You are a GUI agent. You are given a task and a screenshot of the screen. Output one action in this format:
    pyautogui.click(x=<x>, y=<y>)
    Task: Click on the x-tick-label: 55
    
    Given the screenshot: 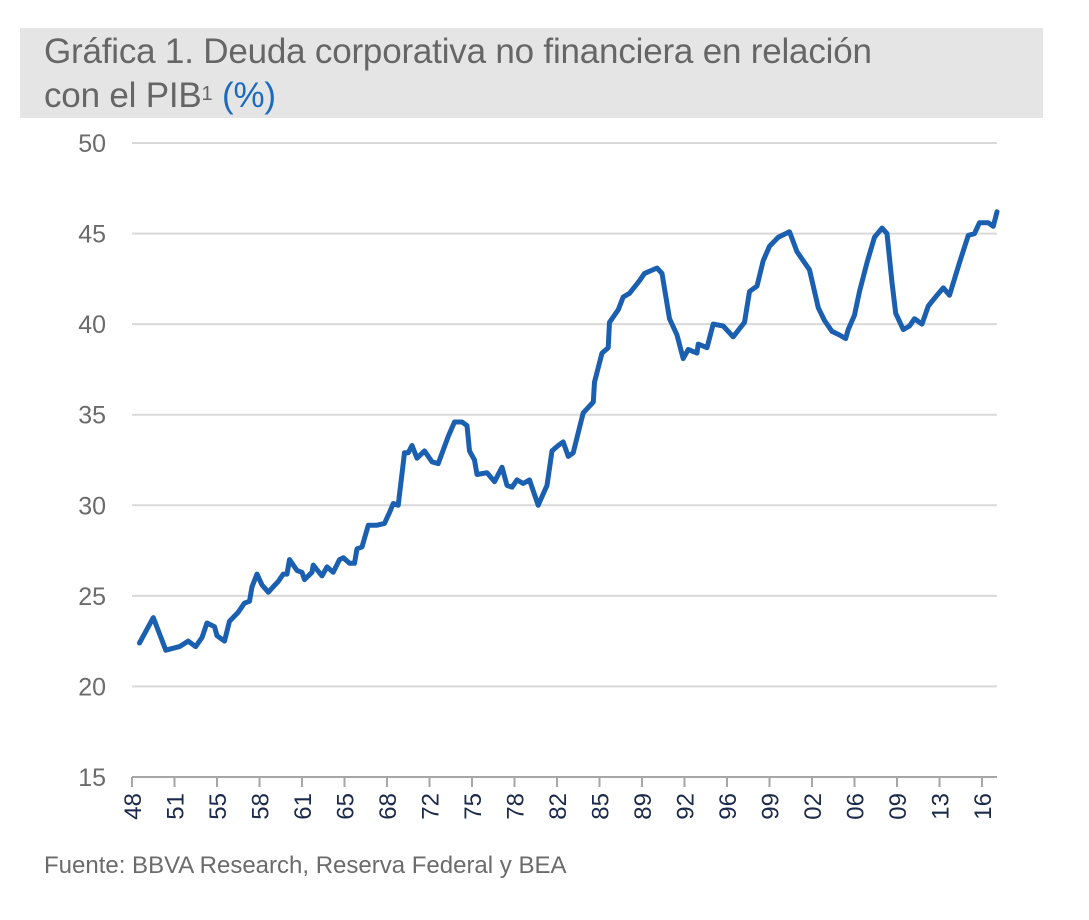 What is the action you would take?
    pyautogui.click(x=218, y=806)
    